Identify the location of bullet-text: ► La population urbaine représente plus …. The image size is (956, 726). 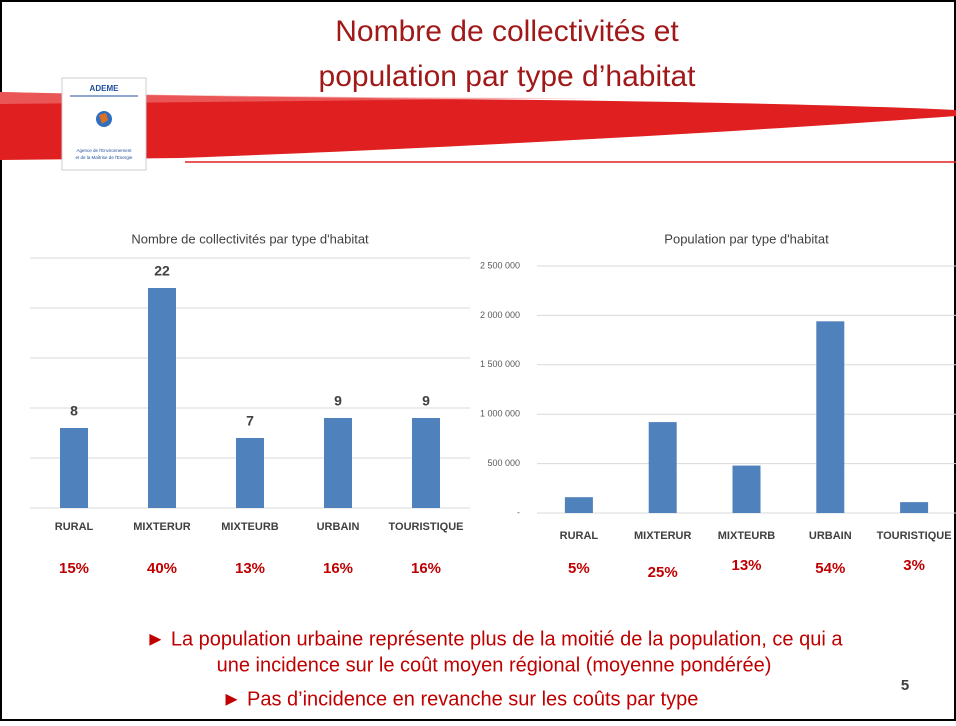
(495, 639).